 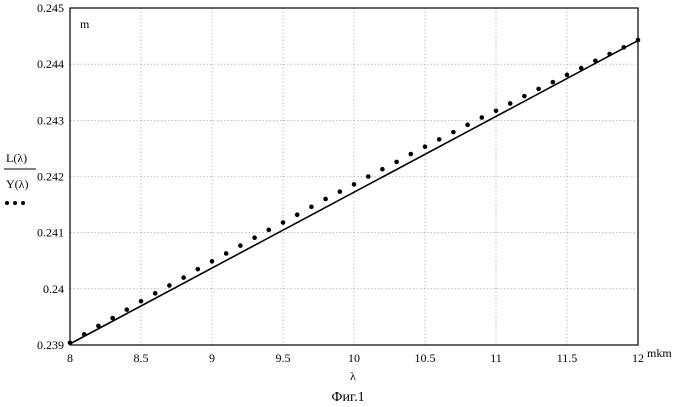 I want to click on x-tick-labels: 8 8.5 9 9.5 10 10.5 11 11.5 12, so click(x=355, y=358).